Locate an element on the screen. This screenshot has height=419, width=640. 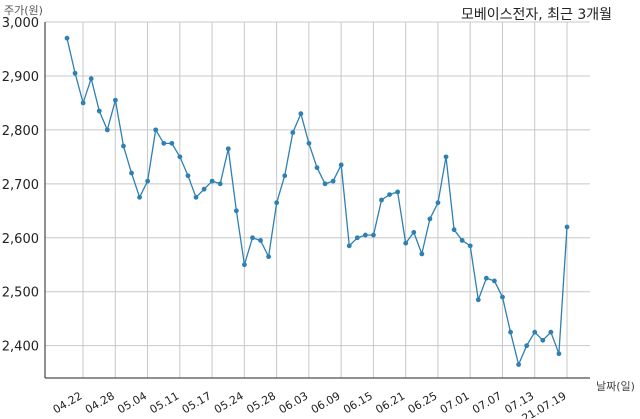
x-tick-label: 05.11 is located at coordinates (165, 402).